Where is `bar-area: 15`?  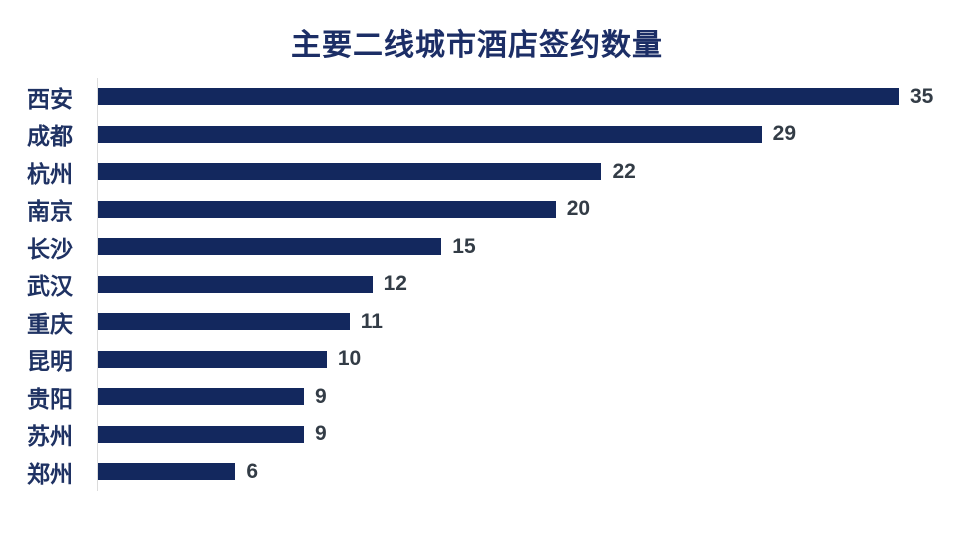 bar-area: 15 is located at coordinates (525, 247).